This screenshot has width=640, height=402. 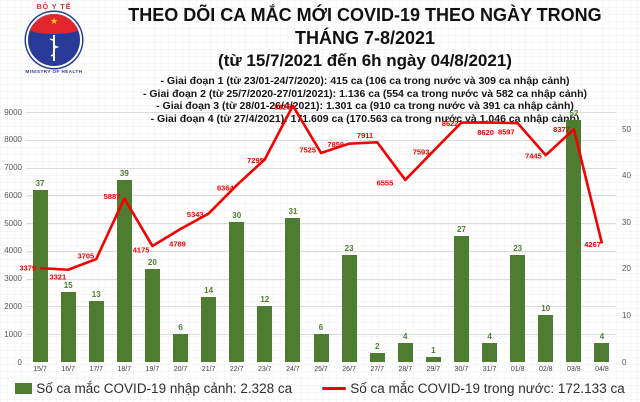 I want to click on logo-emblem: ★, so click(x=54, y=40).